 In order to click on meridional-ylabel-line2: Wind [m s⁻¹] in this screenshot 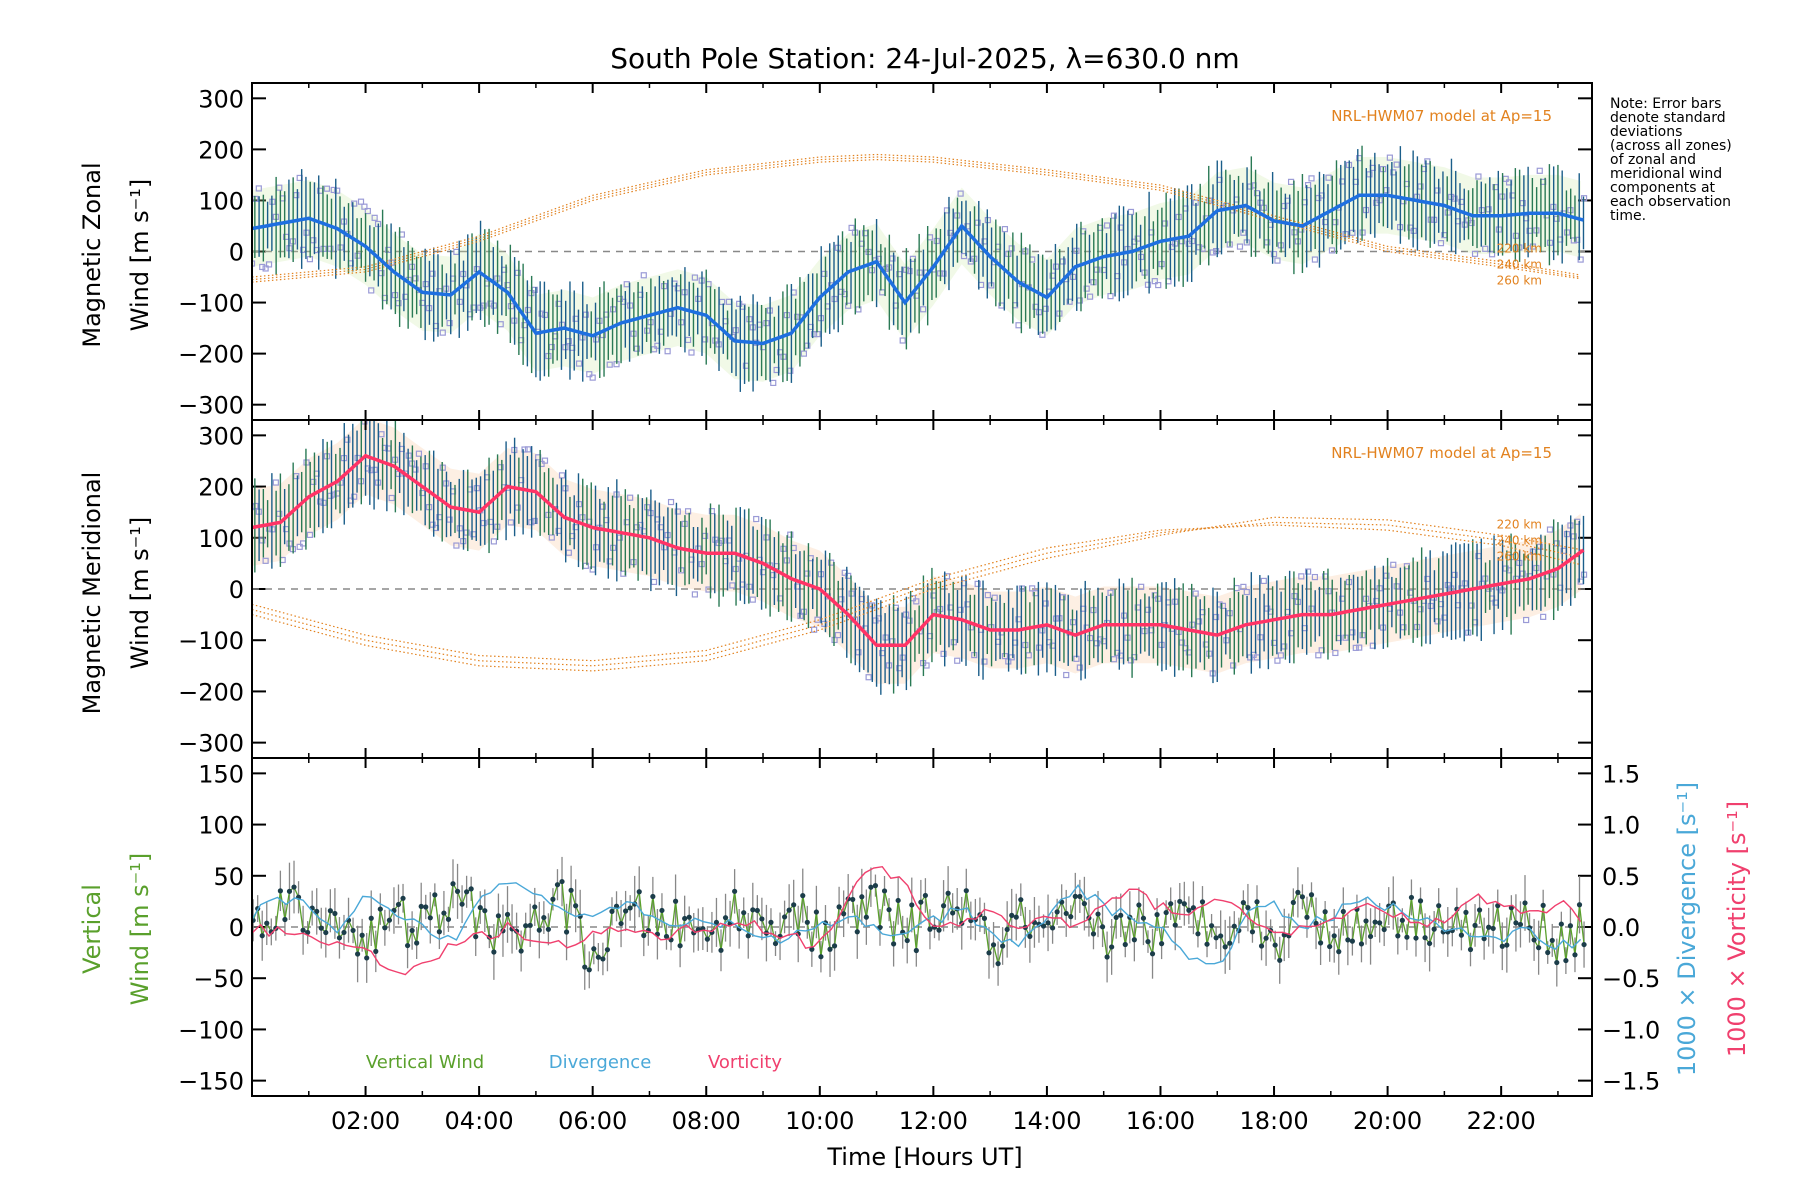, I will do `click(140, 593)`.